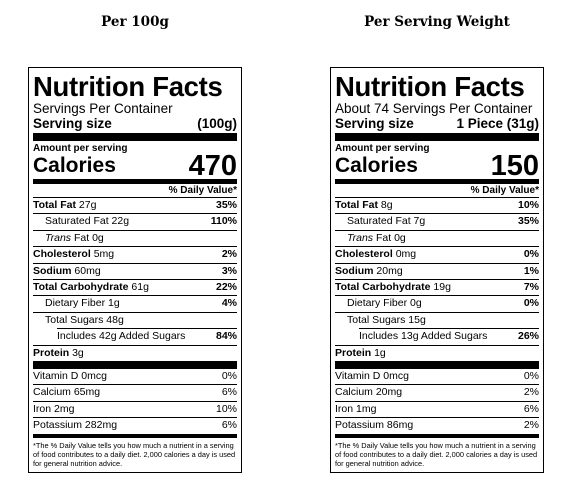 The width and height of the screenshot is (581, 495). Describe the element at coordinates (437, 425) in the screenshot. I see `nutrient-row-potassium: Potassium 86mg 2%` at that location.